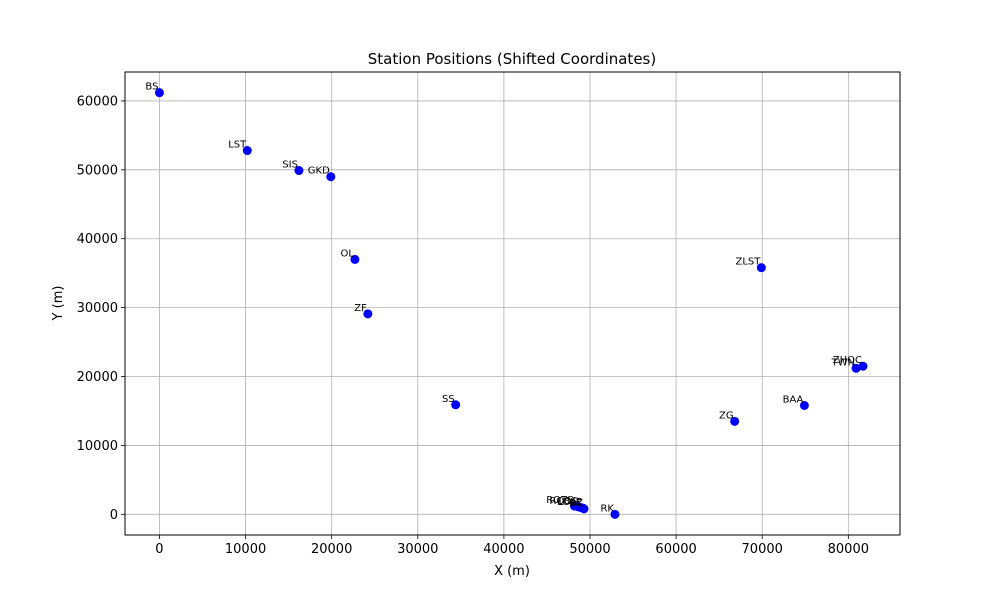 Image resolution: width=1000 pixels, height=600 pixels. I want to click on data-point-label: LOG, so click(569, 501).